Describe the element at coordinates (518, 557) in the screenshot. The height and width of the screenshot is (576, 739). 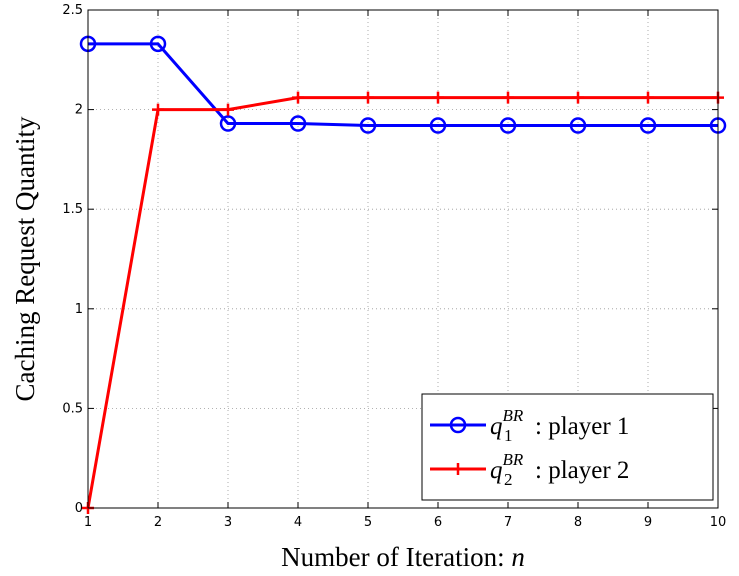
I see `x-axis-label-variable: n` at that location.